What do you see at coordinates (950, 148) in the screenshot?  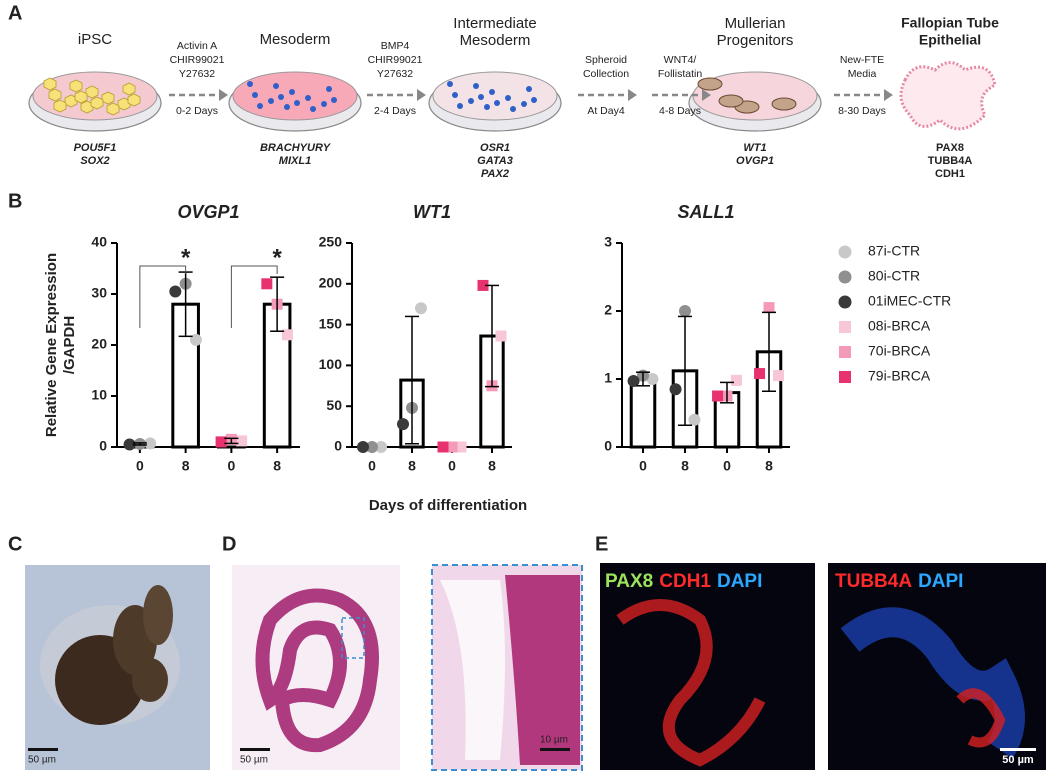 I see `marker-gene: PAX8` at bounding box center [950, 148].